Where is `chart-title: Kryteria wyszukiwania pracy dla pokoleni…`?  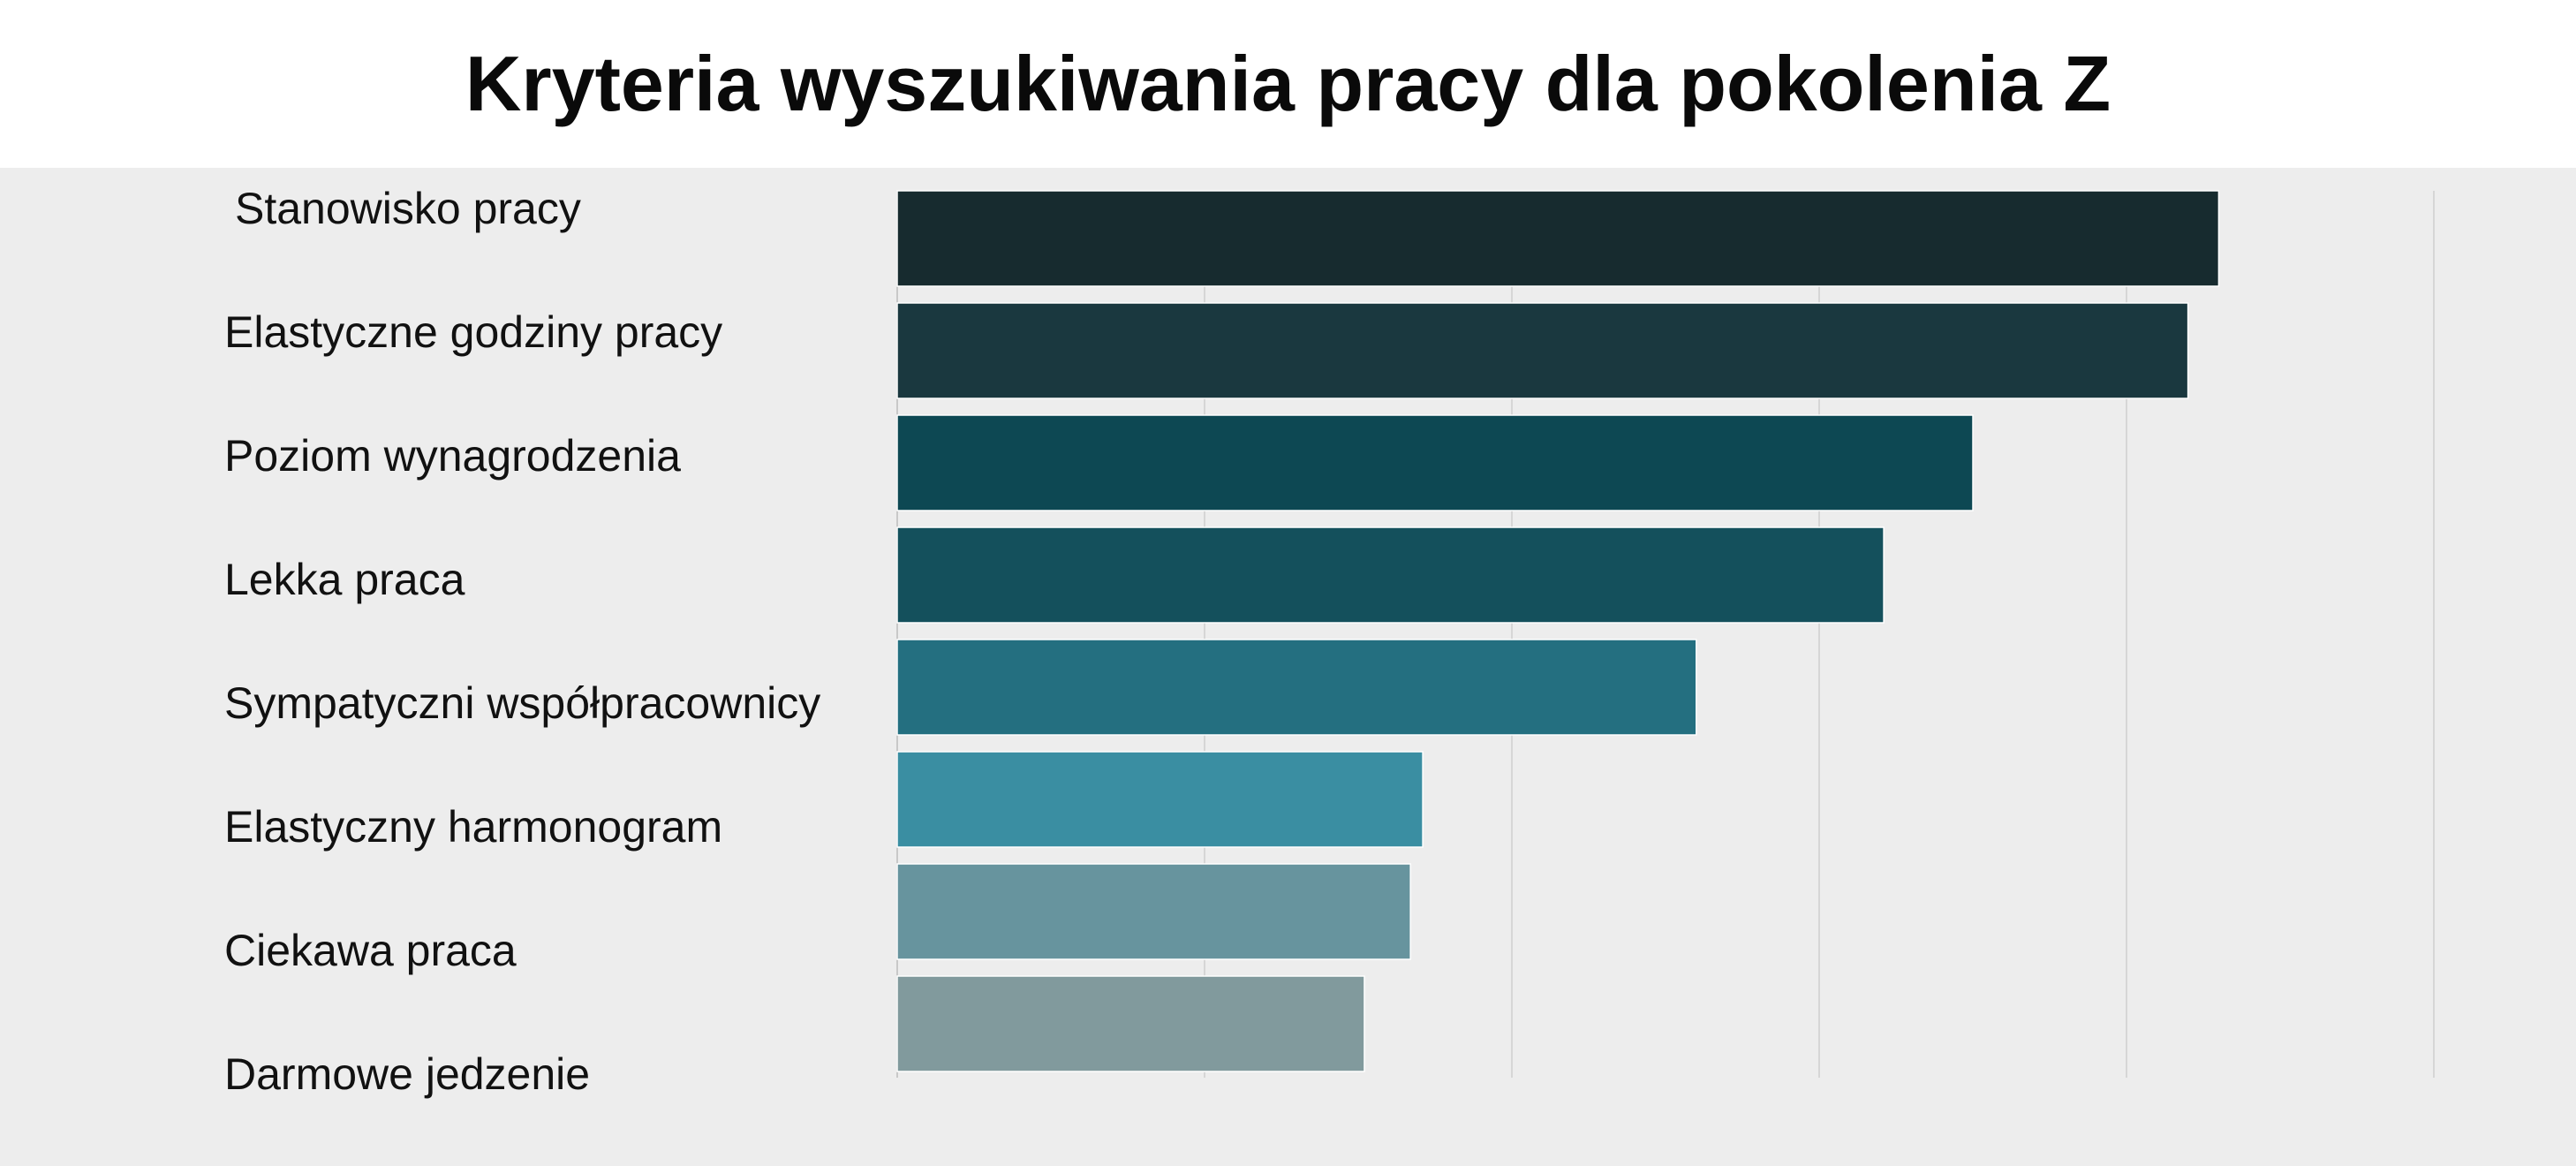 chart-title: Kryteria wyszukiwania pracy dla pokoleni… is located at coordinates (1288, 83).